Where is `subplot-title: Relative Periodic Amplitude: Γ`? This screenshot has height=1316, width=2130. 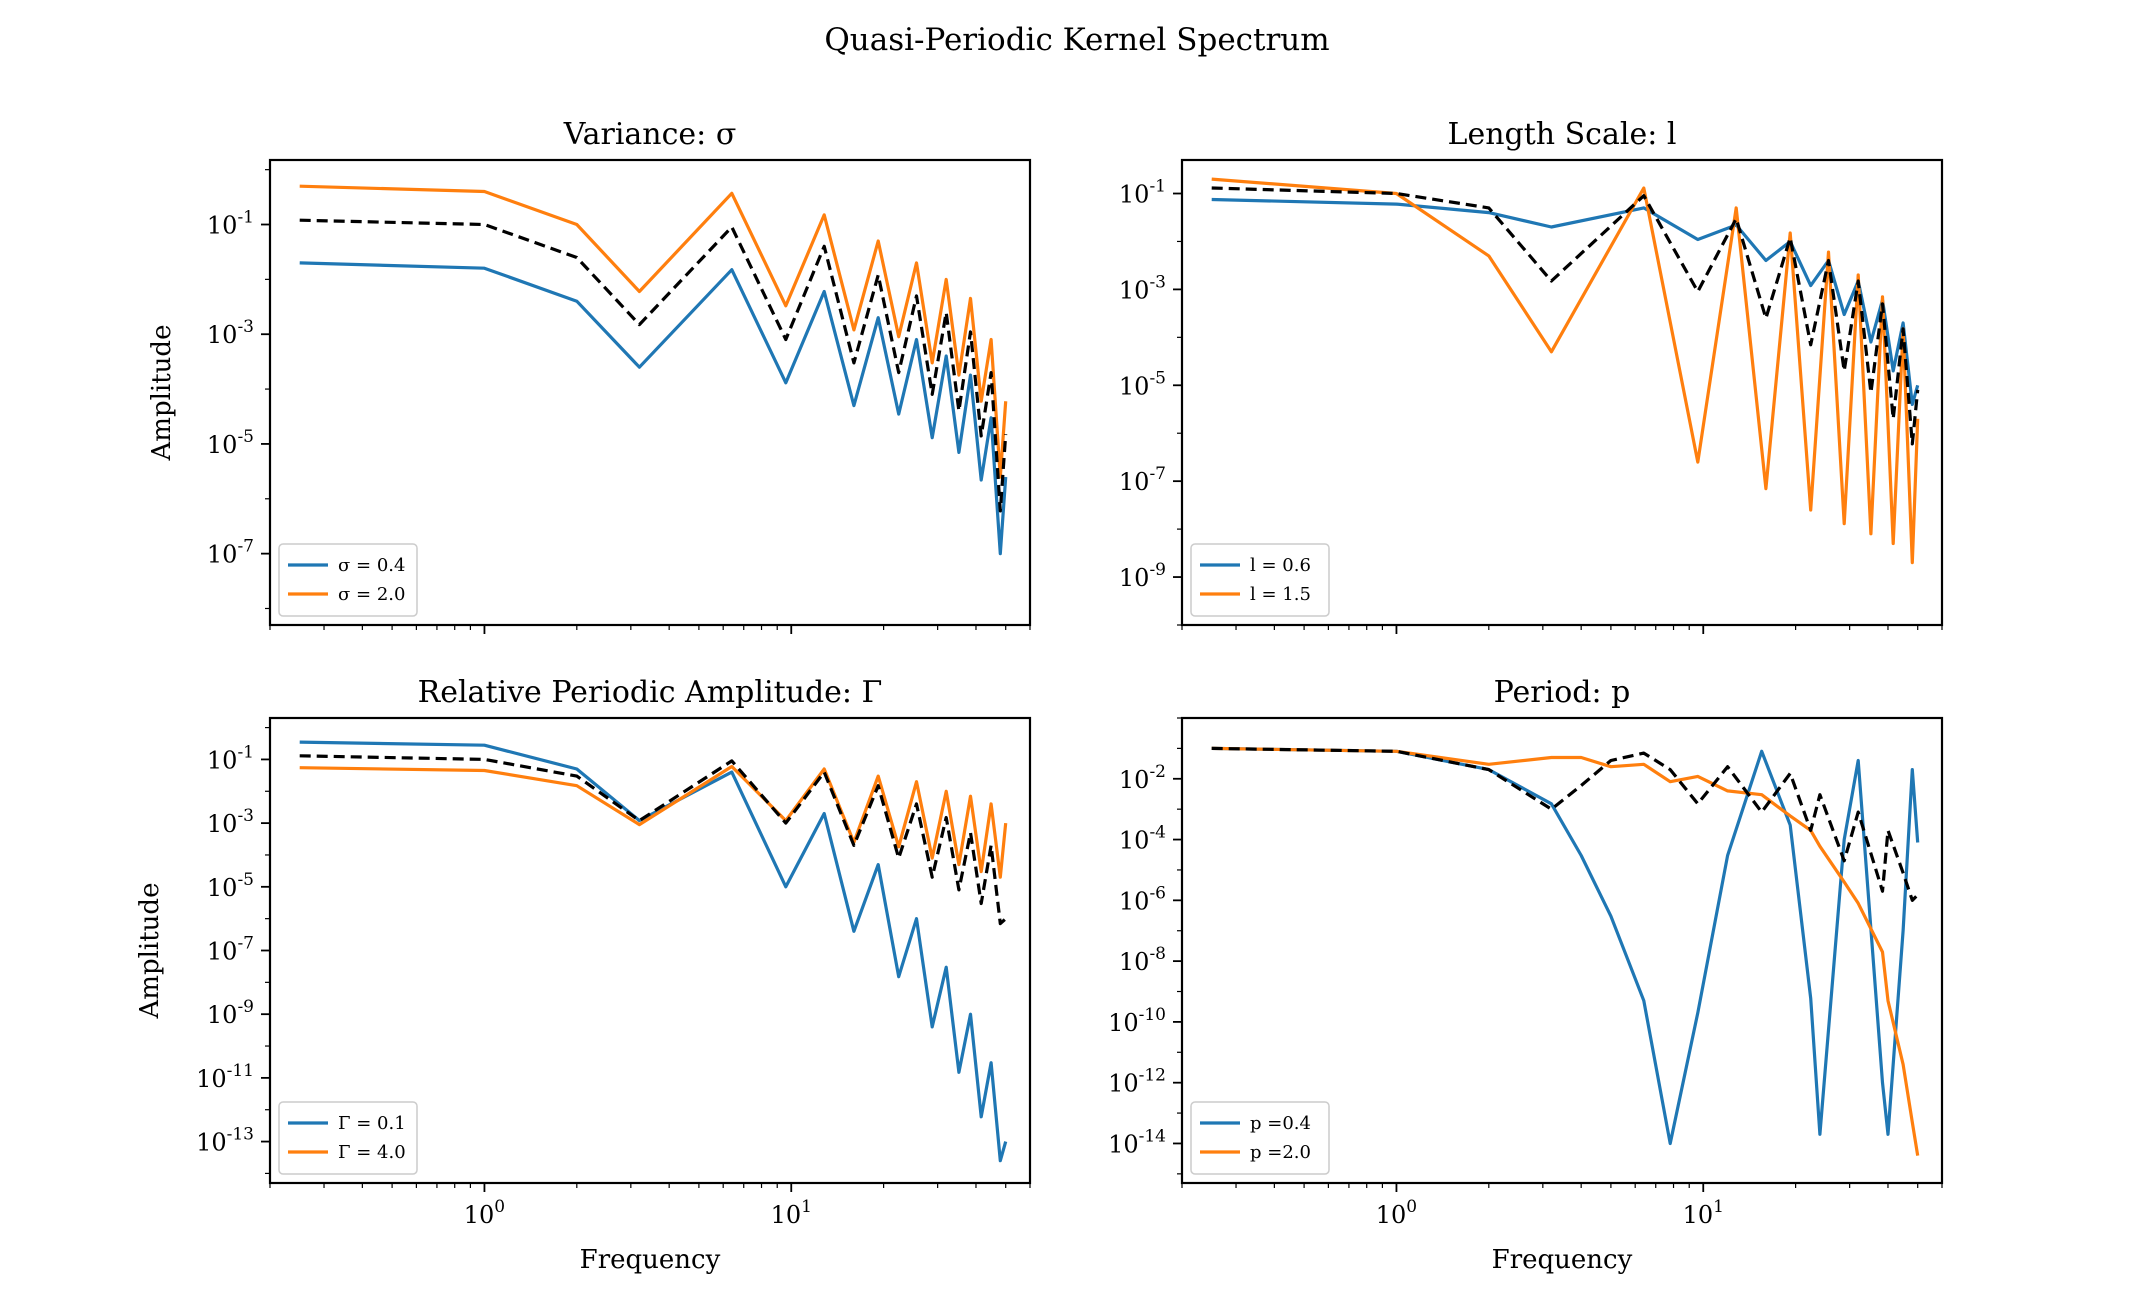
subplot-title: Relative Periodic Amplitude: Γ is located at coordinates (650, 692).